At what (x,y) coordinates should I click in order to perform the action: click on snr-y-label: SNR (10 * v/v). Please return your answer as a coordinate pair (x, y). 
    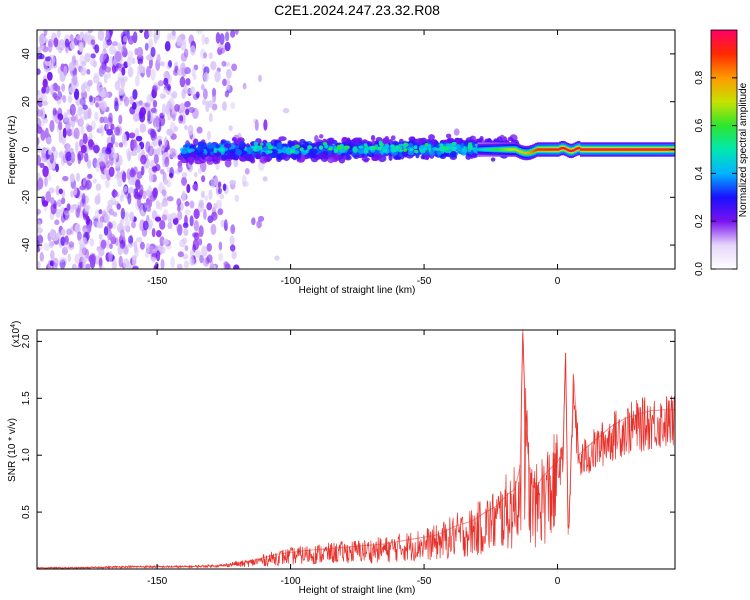
    Looking at the image, I should click on (12, 450).